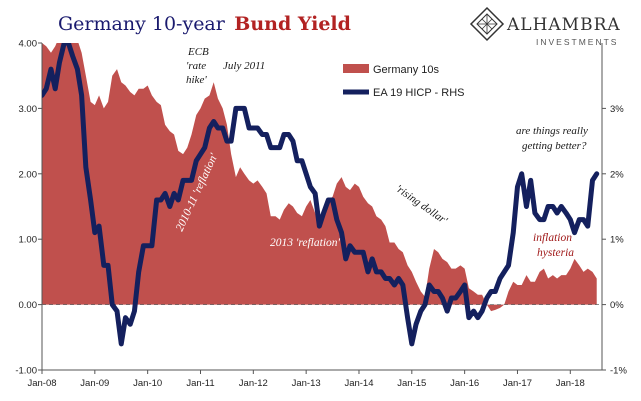 Image resolution: width=641 pixels, height=401 pixels. What do you see at coordinates (617, 174) in the screenshot?
I see `y-right-tick-label: 2%` at bounding box center [617, 174].